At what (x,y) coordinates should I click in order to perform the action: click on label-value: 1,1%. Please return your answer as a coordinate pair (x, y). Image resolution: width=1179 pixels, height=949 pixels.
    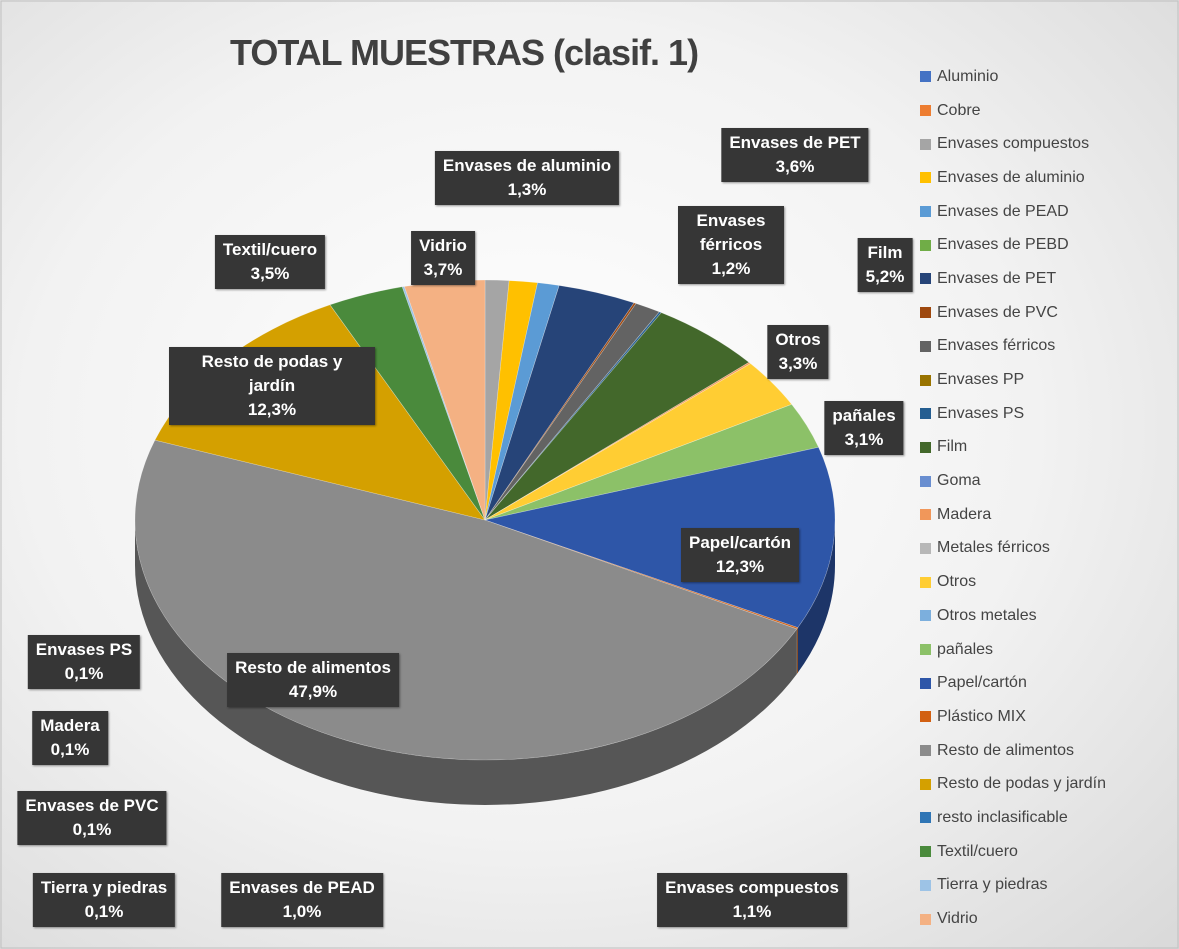
    Looking at the image, I should click on (752, 911).